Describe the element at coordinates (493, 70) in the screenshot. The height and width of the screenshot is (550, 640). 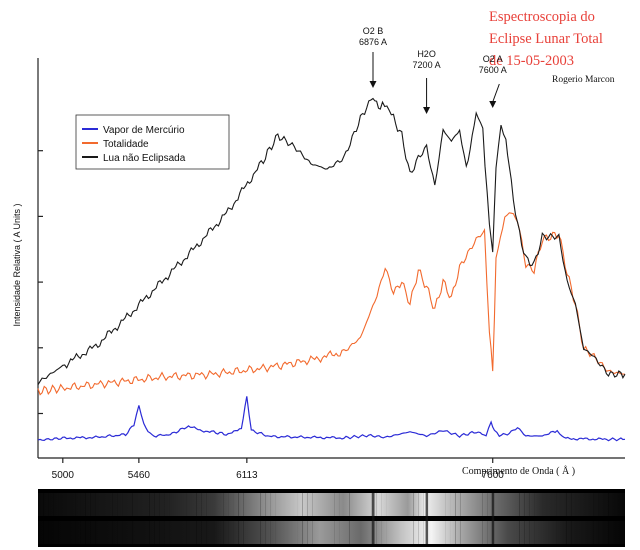
I see `annotation-2-line-1: 7600 A` at that location.